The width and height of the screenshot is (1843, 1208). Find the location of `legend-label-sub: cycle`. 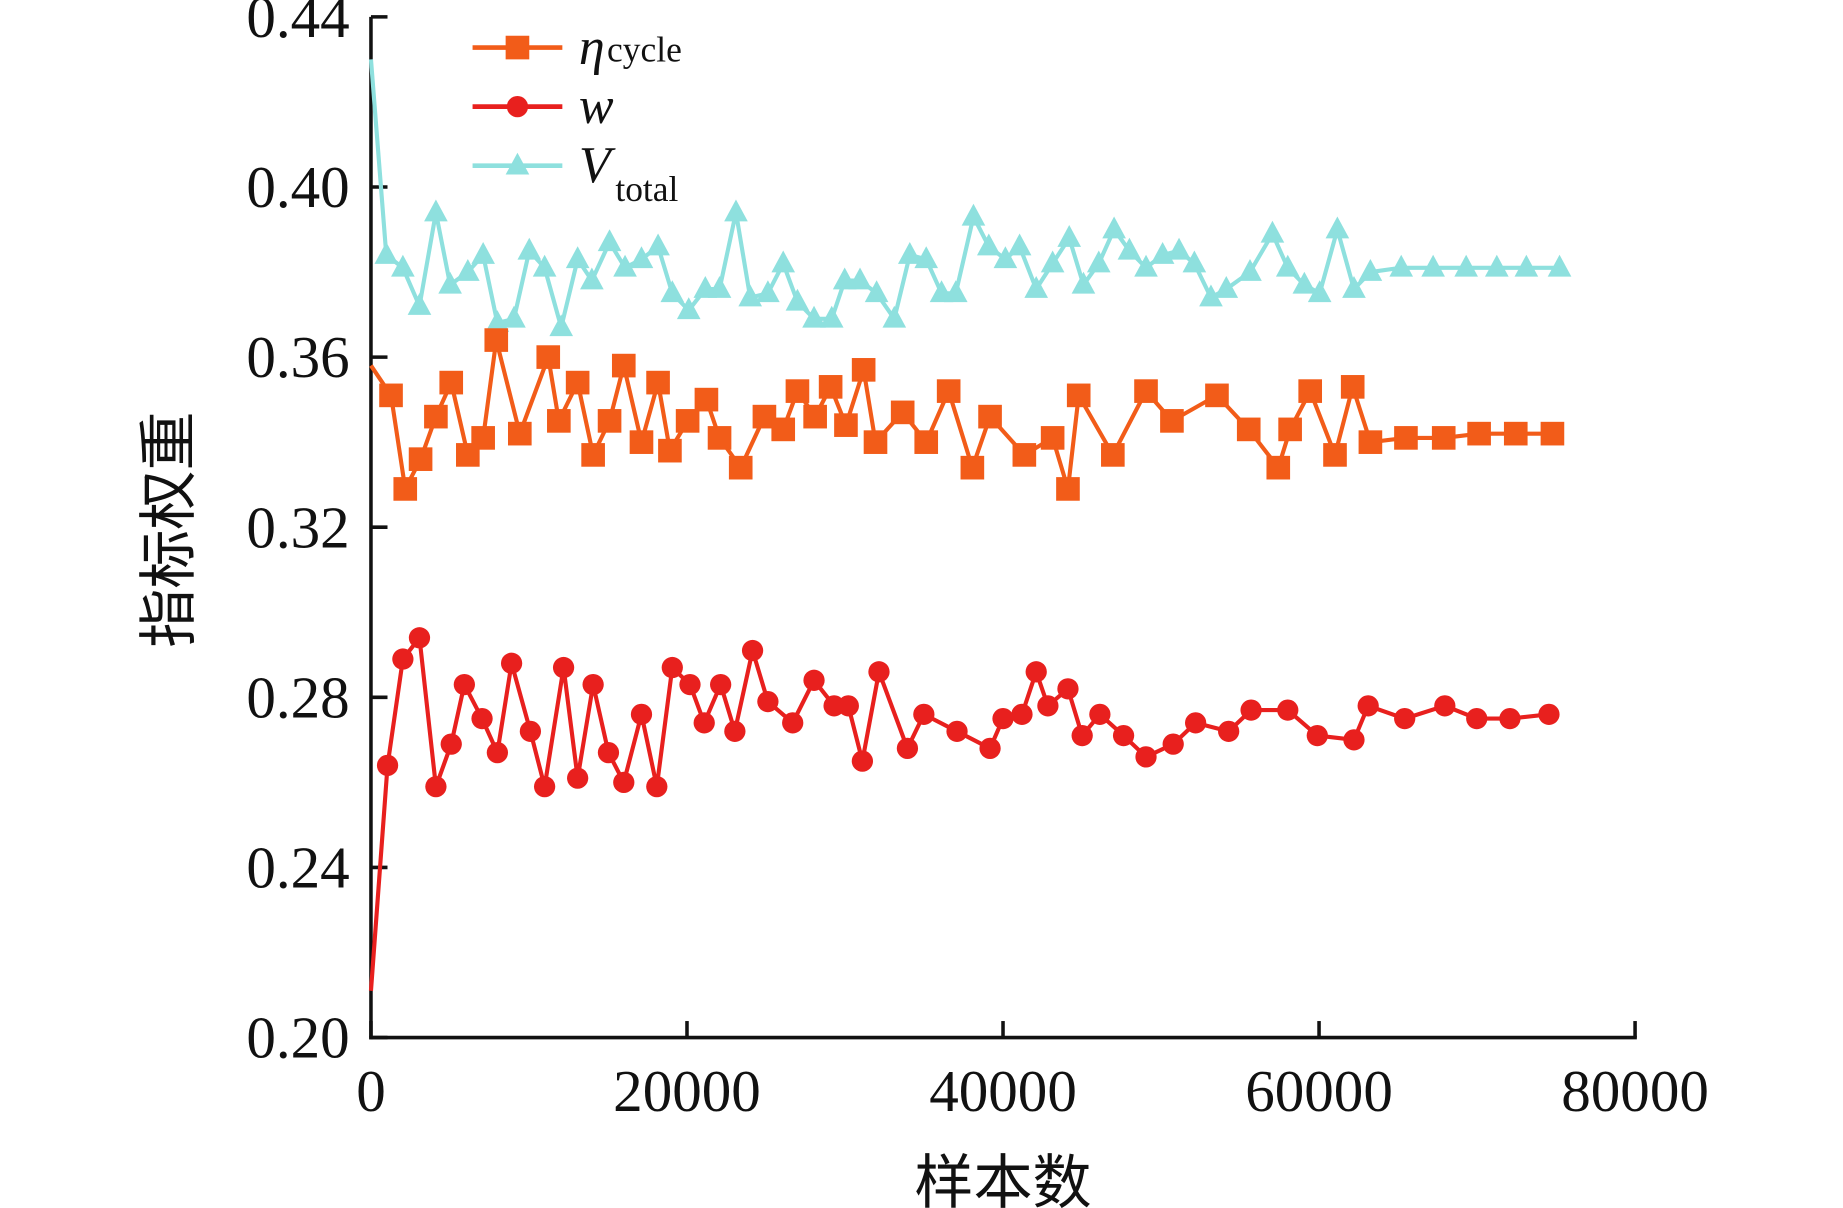

legend-label-sub: cycle is located at coordinates (644, 50).